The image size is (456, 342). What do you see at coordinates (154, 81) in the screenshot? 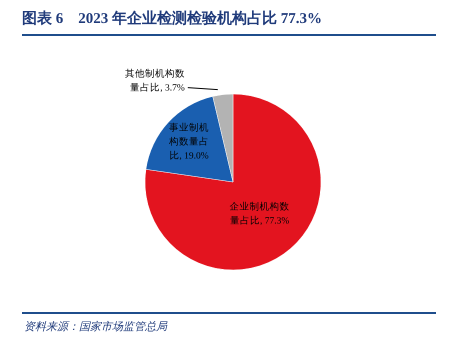
I see `slice-label: 其他制机构数量占比, 3.7%` at bounding box center [154, 81].